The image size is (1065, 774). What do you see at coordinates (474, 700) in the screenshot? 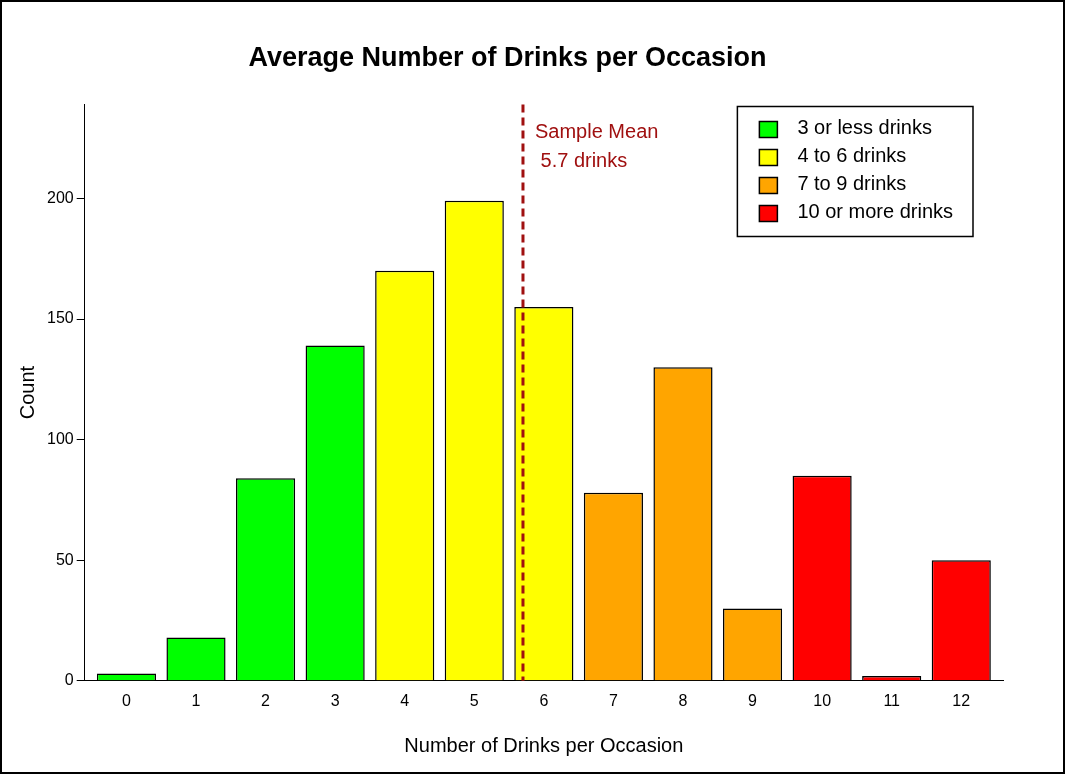
I see `x-tick-label: 5` at bounding box center [474, 700].